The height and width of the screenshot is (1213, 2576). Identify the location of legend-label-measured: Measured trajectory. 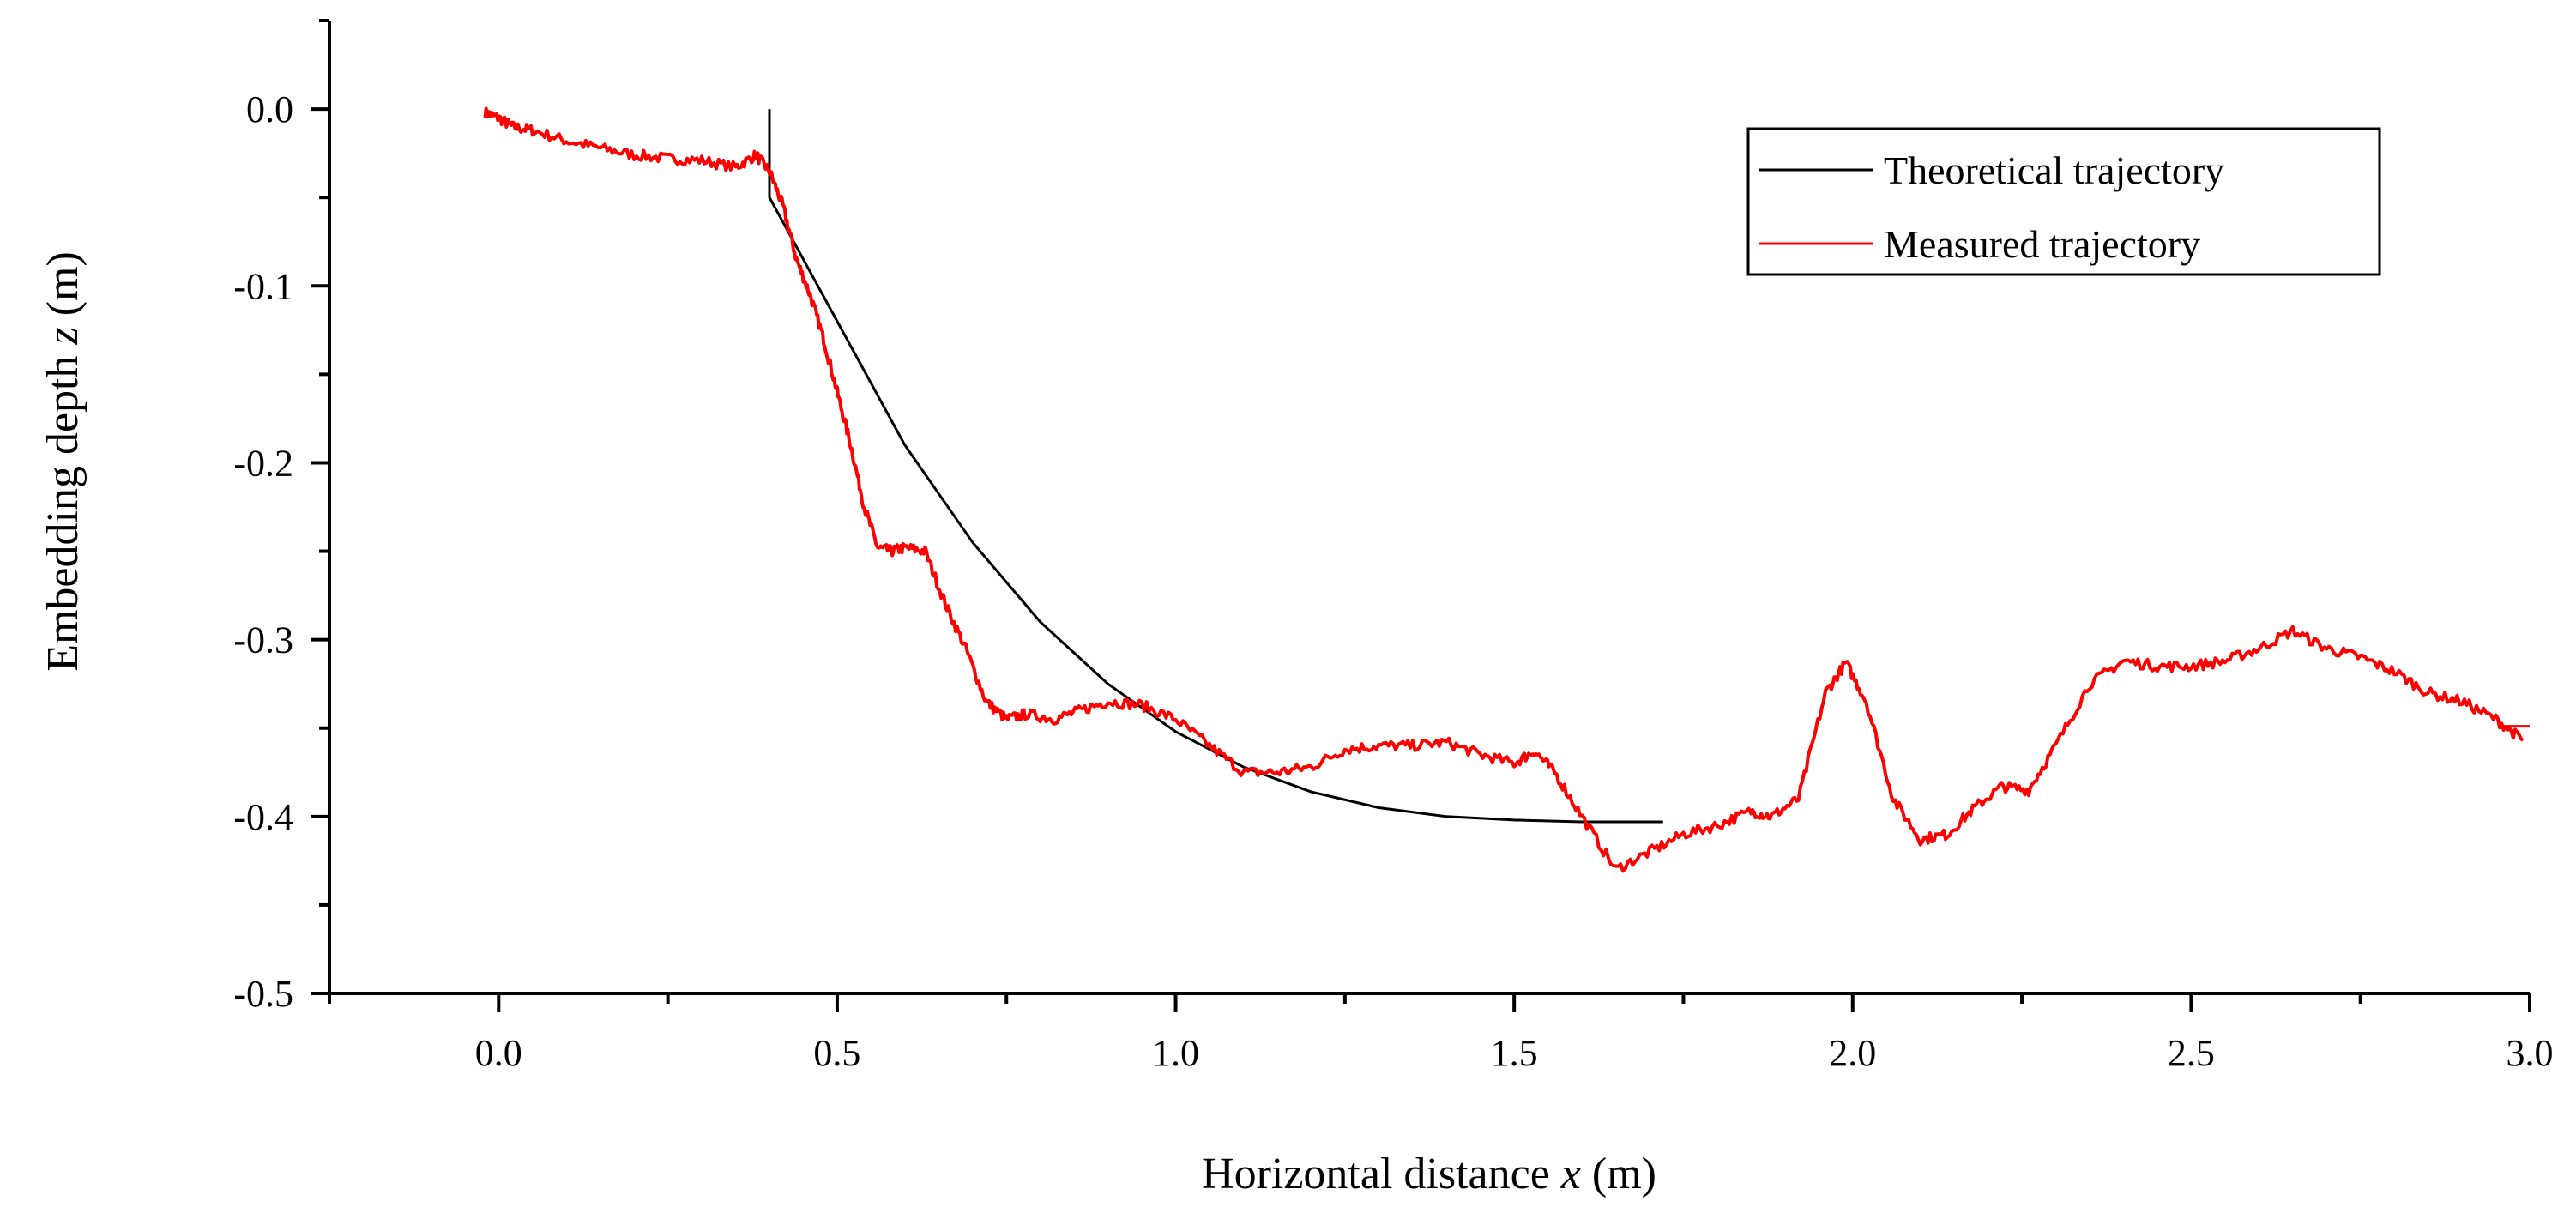
(2042, 244).